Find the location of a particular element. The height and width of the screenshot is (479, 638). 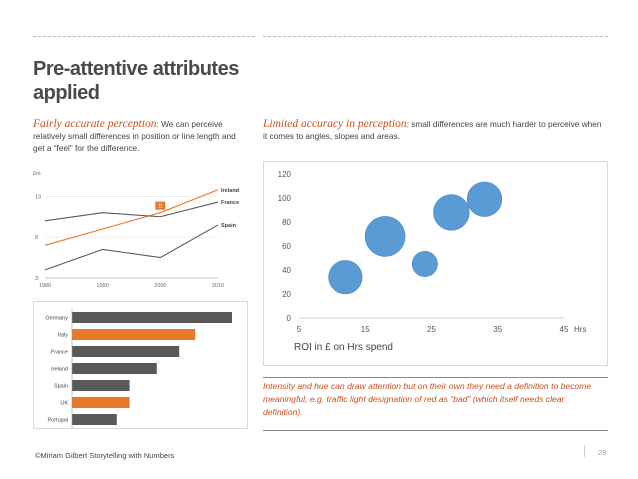

bar-germany is located at coordinates (152, 317).